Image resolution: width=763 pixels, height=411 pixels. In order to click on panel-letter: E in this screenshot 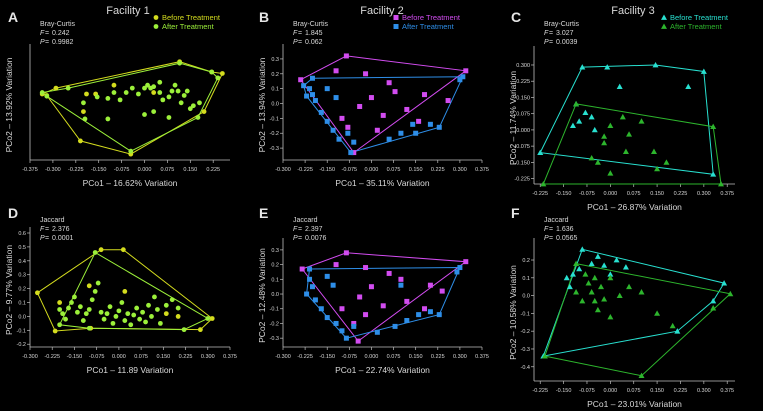, I will do `click(263, 213)`.